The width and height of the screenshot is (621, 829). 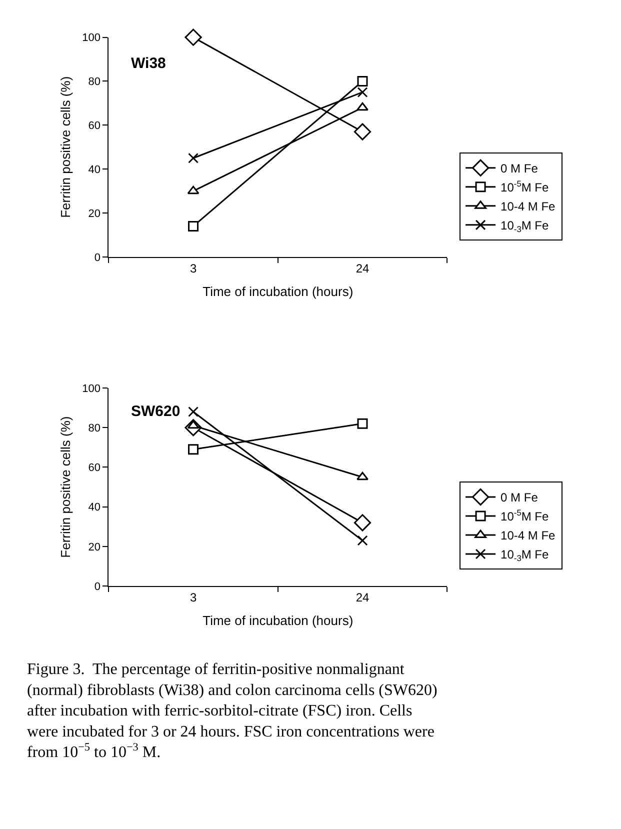 I want to click on text: SW620, so click(x=155, y=411).